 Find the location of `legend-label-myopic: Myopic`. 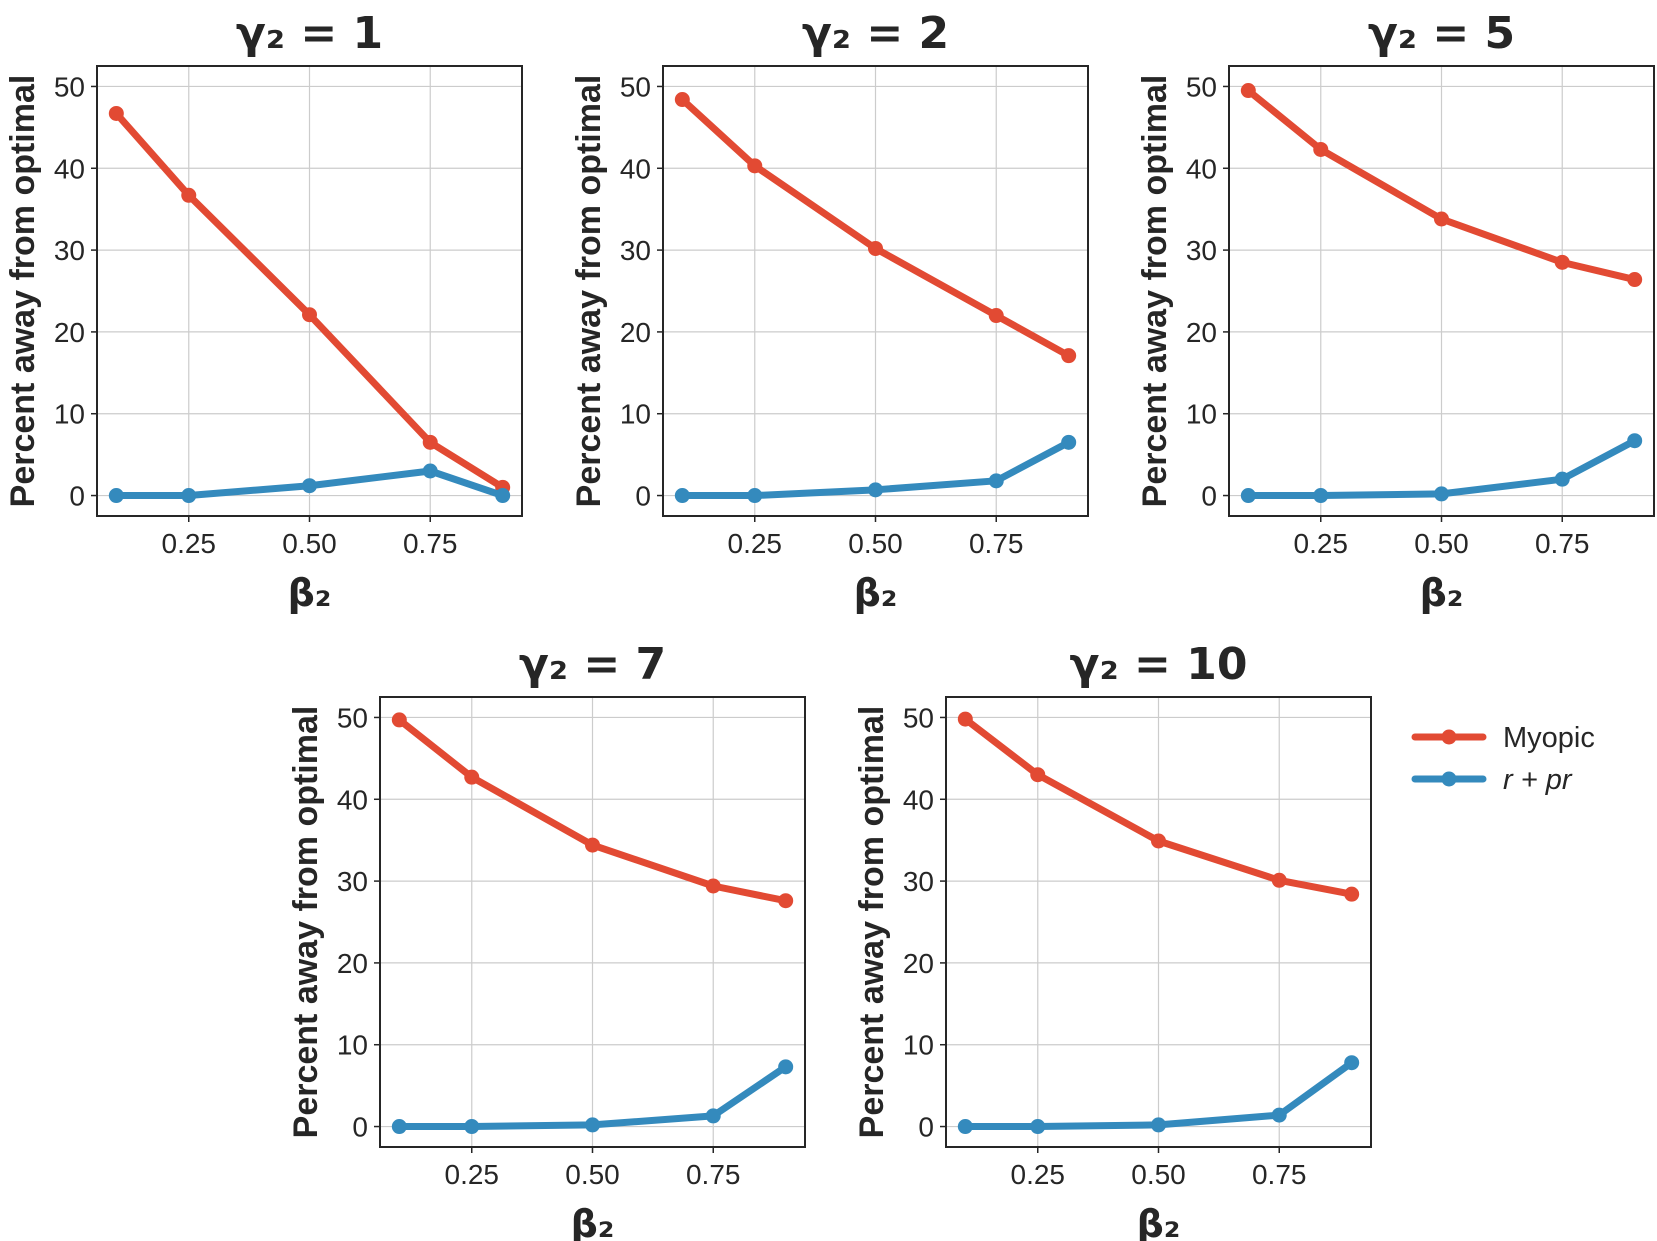

legend-label-myopic: Myopic is located at coordinates (1549, 738).